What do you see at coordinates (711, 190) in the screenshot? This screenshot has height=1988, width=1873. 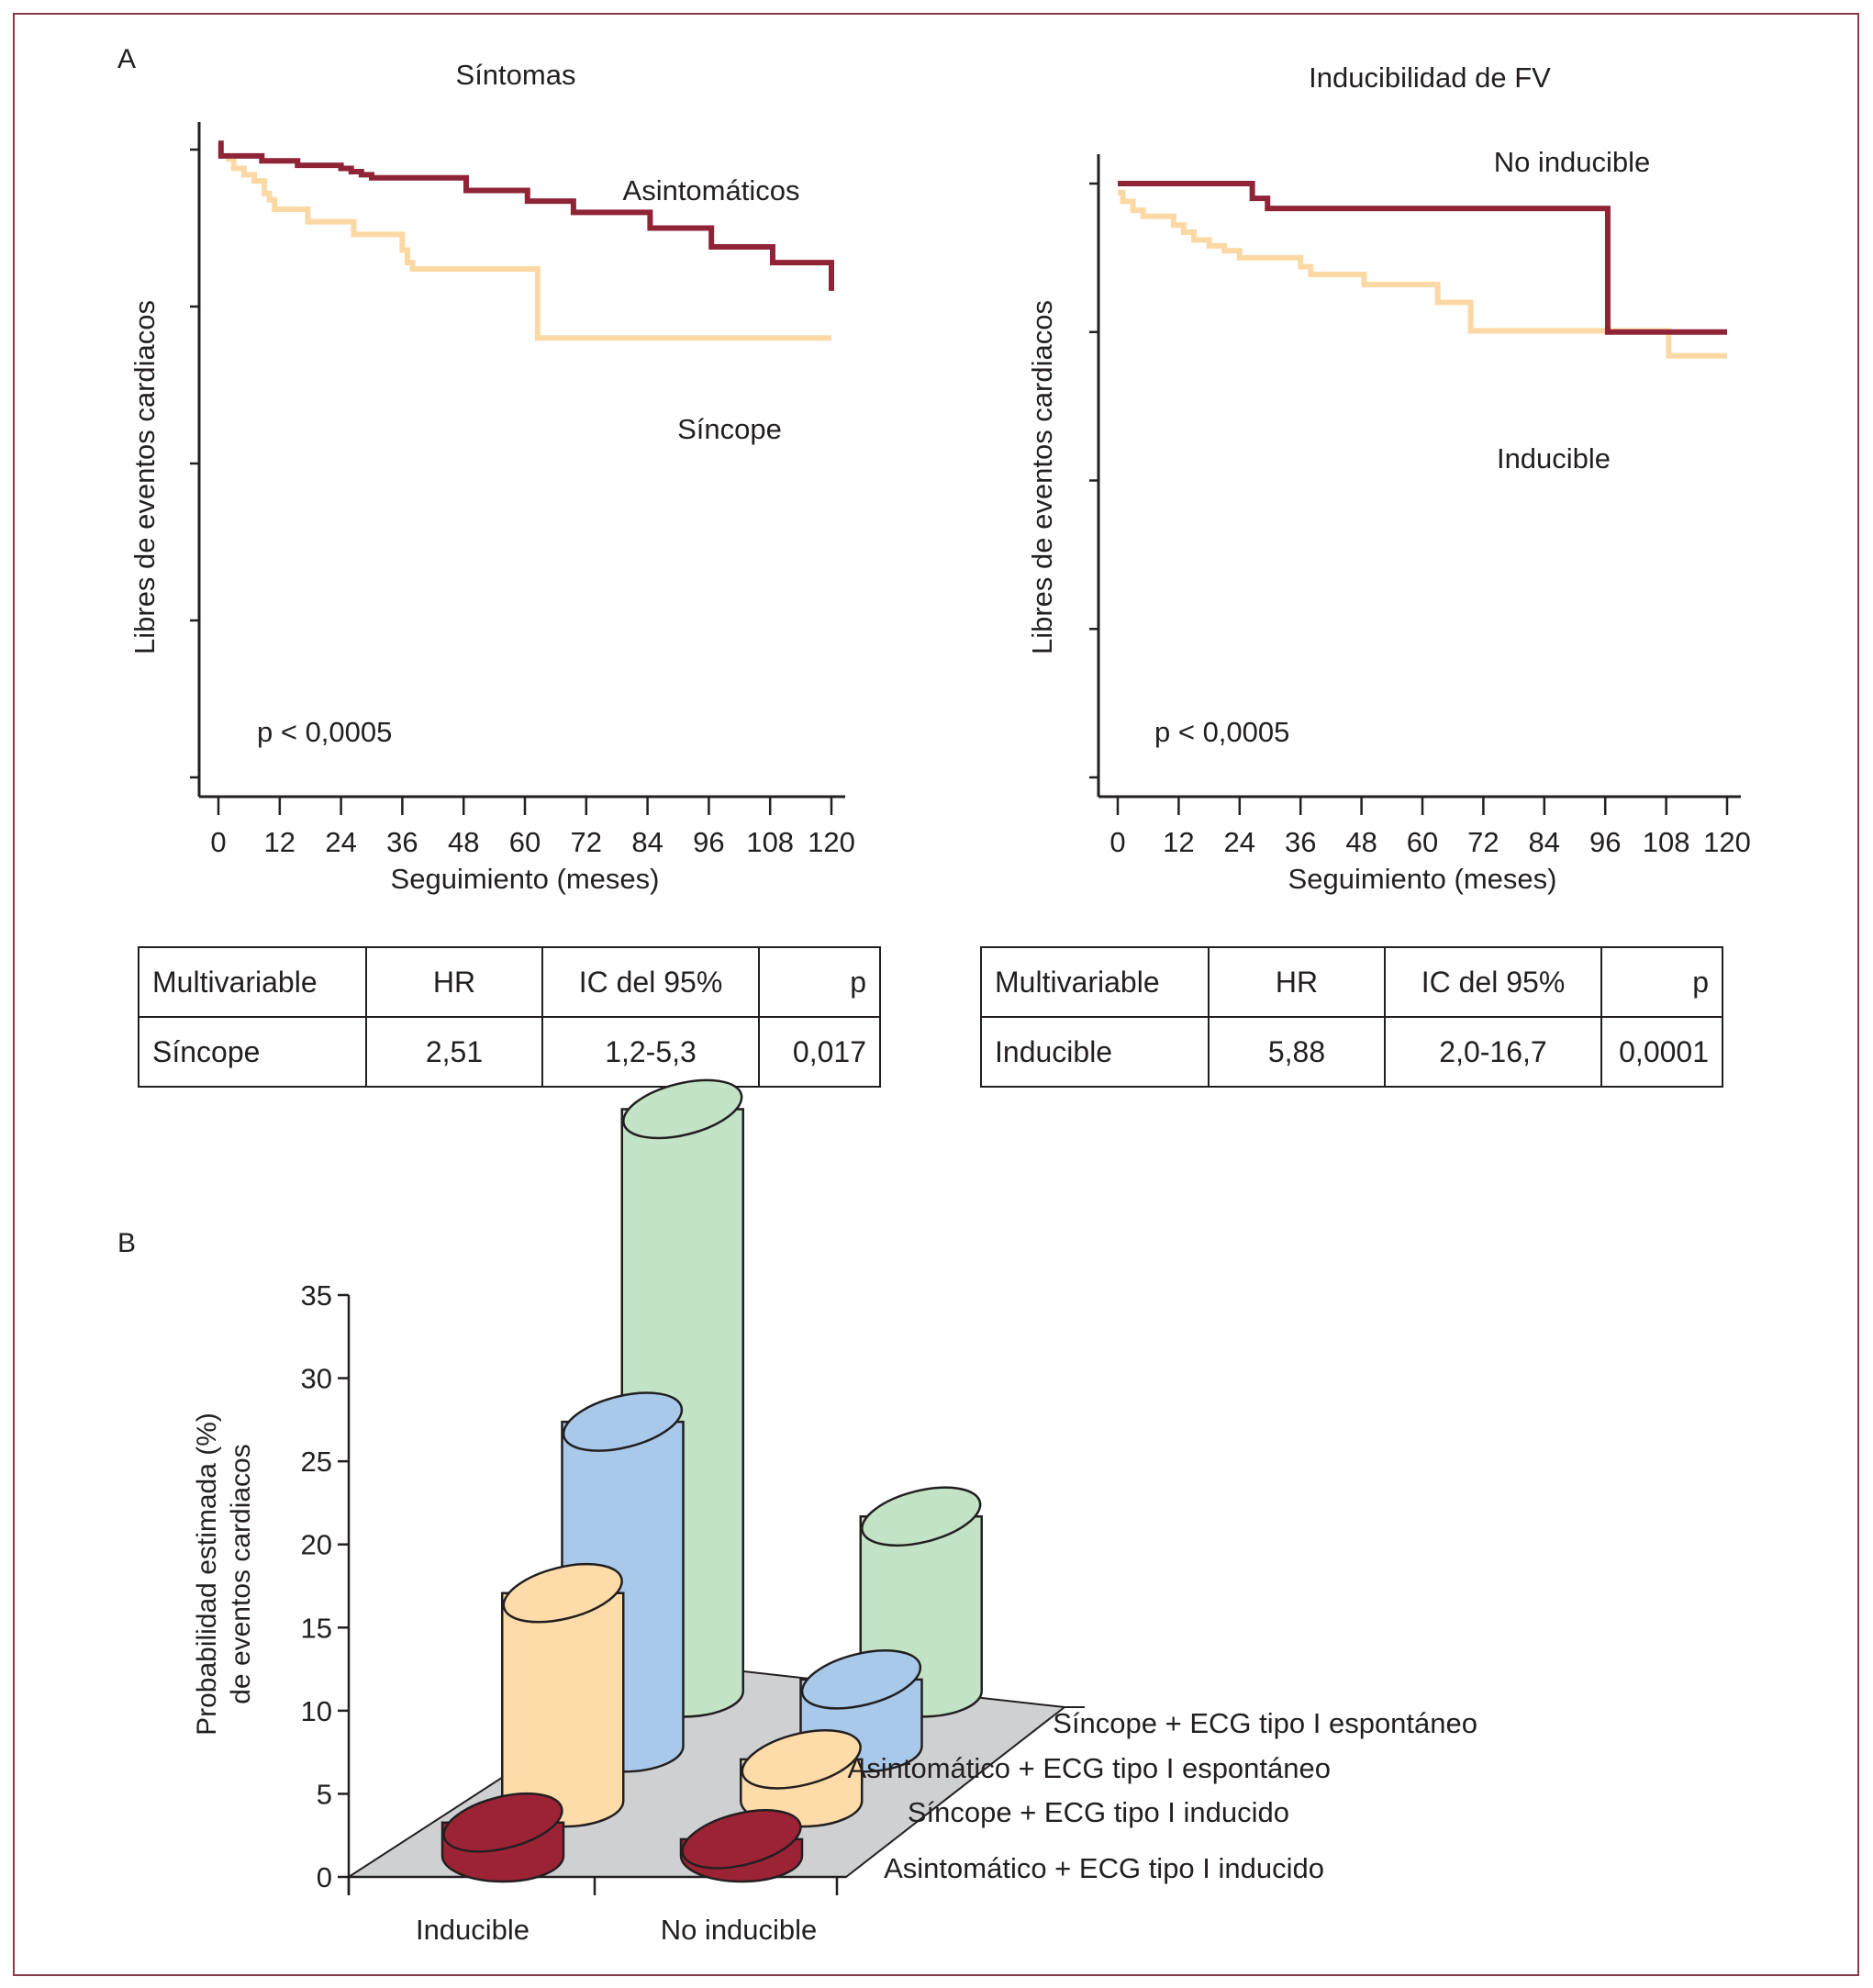 I see `series-label: Asintomáticos` at bounding box center [711, 190].